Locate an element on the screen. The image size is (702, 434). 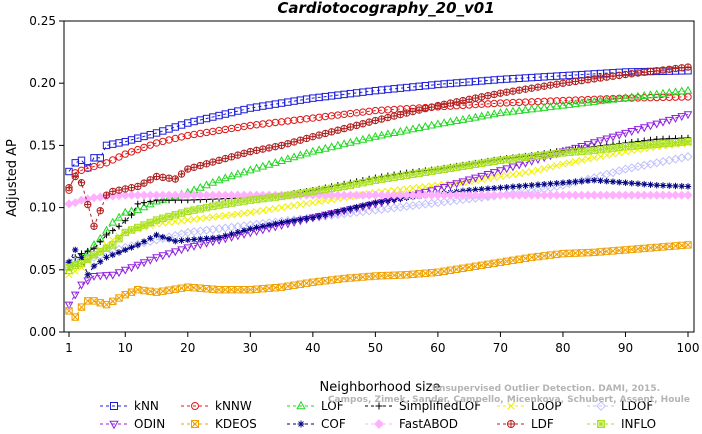
x-tick-label: 10 is located at coordinates (125, 348).